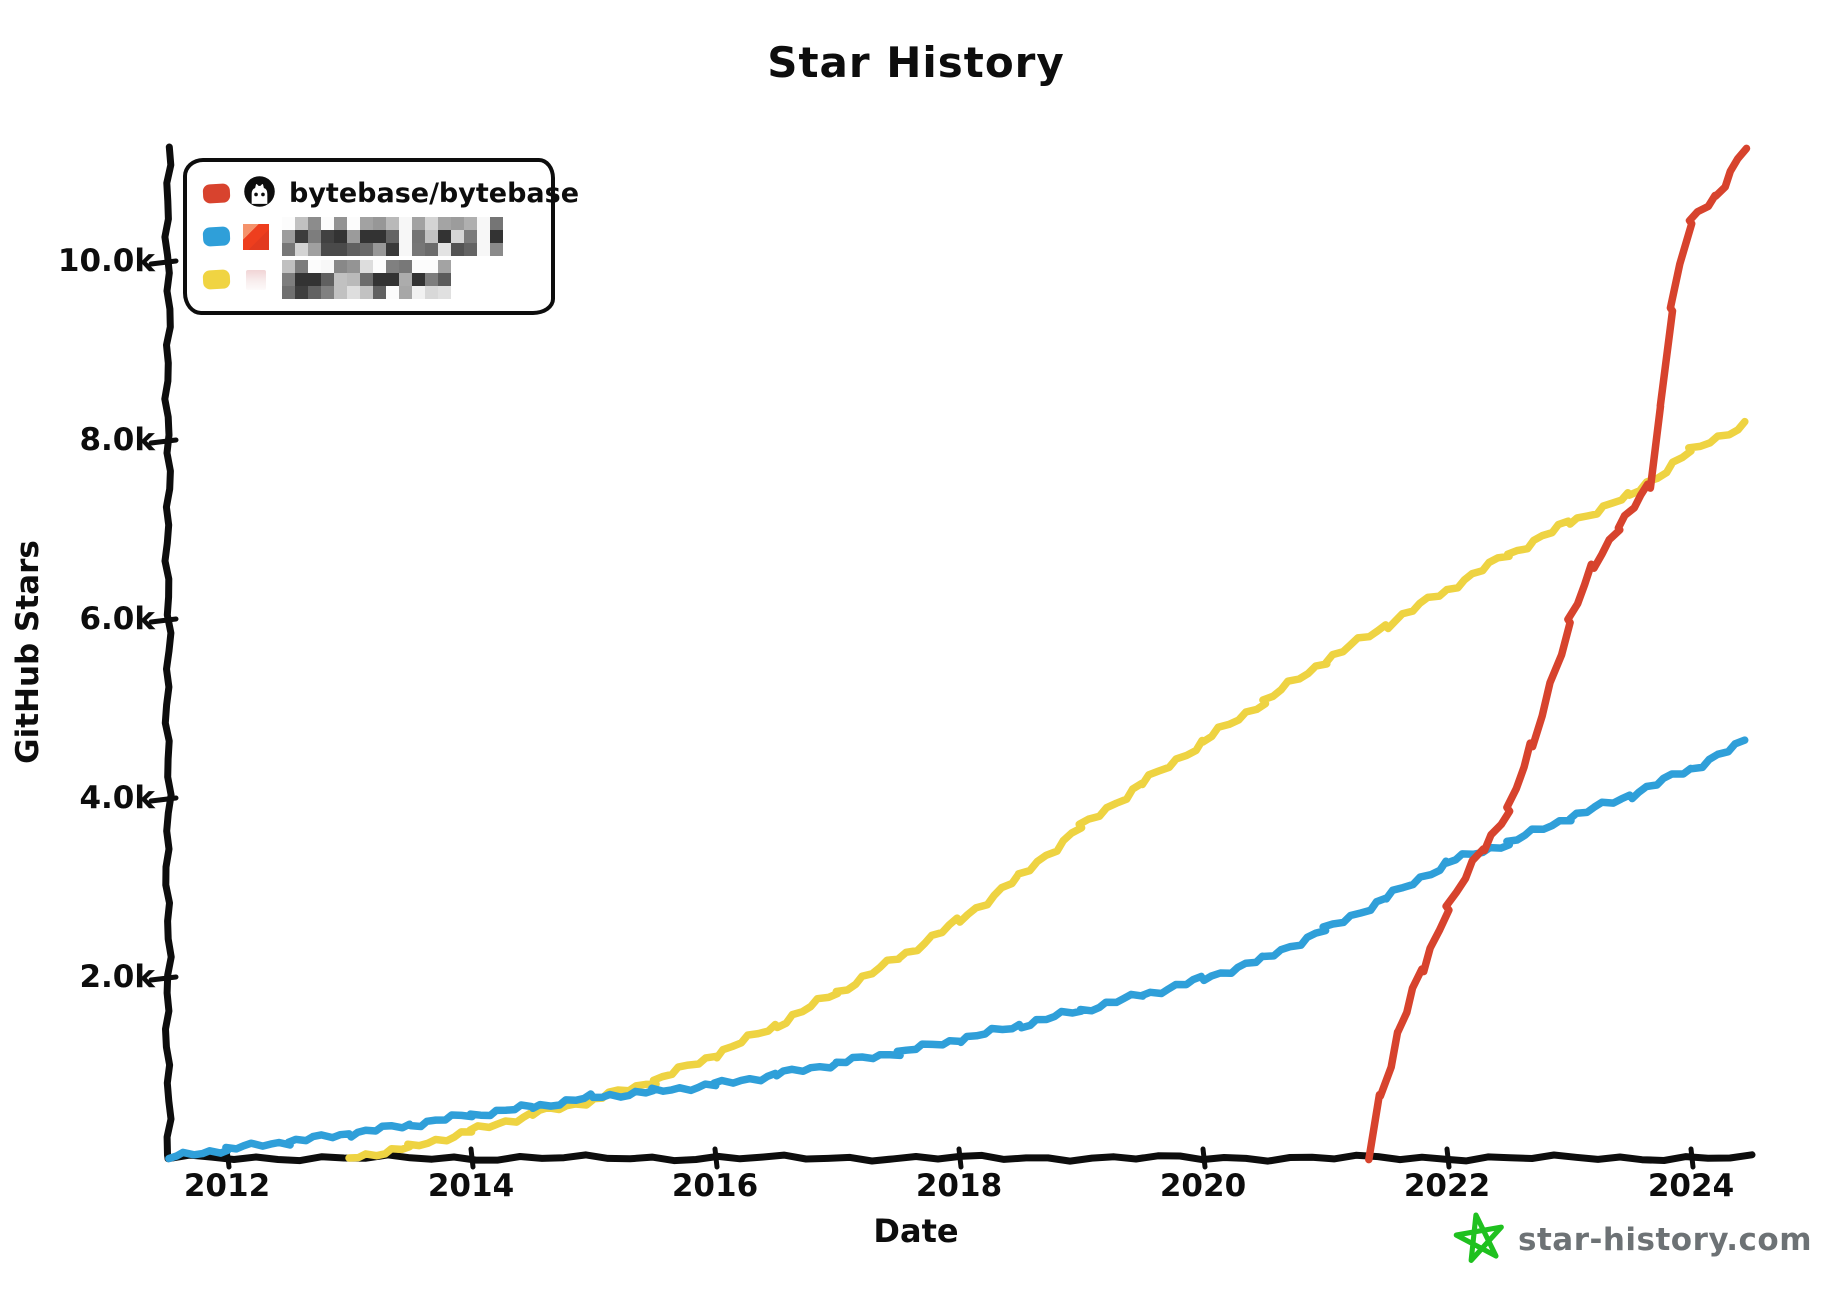  I want to click on series-color-swatch-yellow, so click(216, 279).